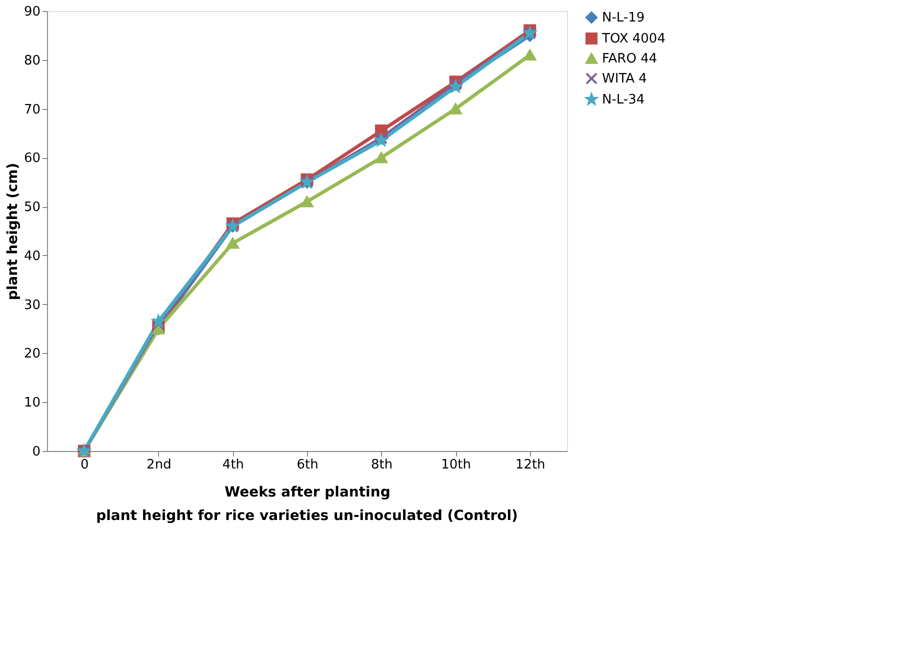 Image resolution: width=909 pixels, height=654 pixels. Describe the element at coordinates (530, 465) in the screenshot. I see `x-tick-label: 12th` at that location.